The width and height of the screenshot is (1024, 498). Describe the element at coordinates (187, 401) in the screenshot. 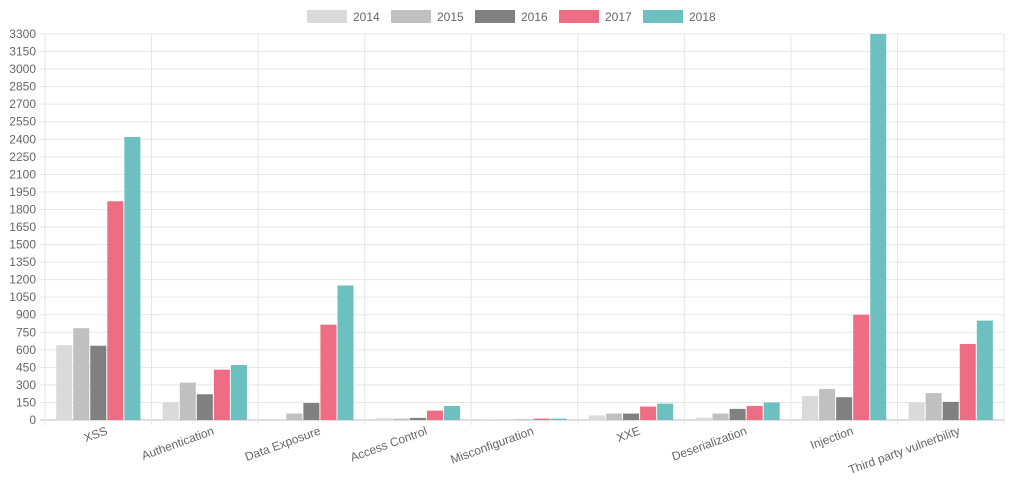

I see `bar-authentication-2015` at that location.